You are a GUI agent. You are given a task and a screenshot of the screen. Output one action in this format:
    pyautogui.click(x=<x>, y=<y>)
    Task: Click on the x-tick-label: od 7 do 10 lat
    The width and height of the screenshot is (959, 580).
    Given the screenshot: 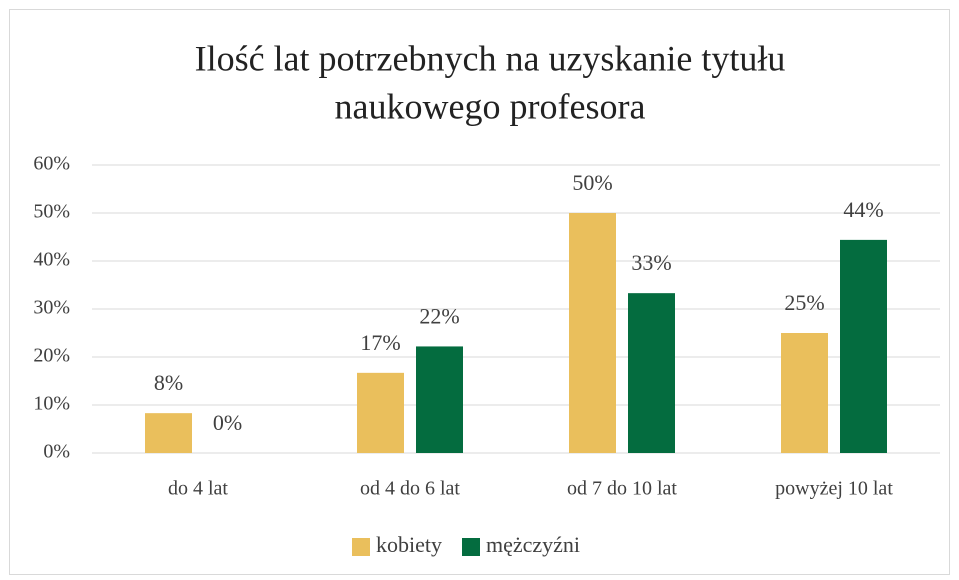 What is the action you would take?
    pyautogui.click(x=622, y=489)
    